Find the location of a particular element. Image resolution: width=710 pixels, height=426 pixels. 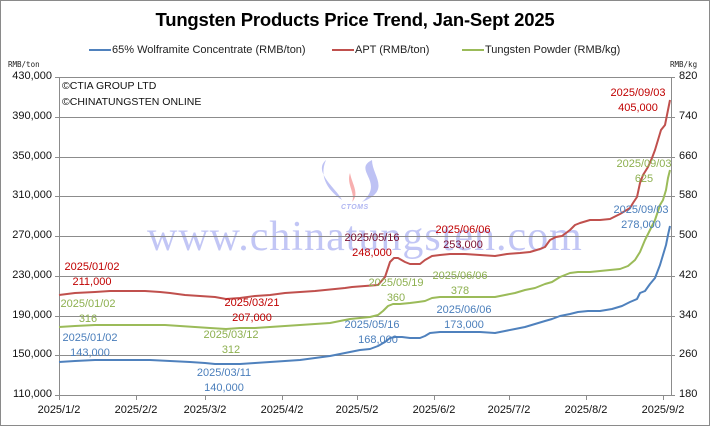

powder-annotation-date: 2025/05/19 is located at coordinates (396, 283).